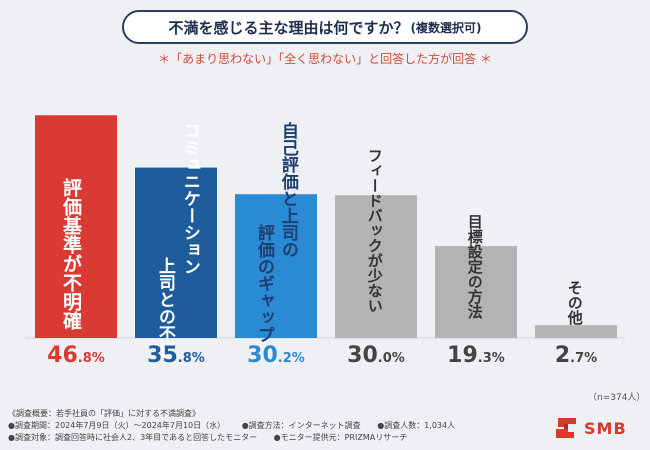 This screenshot has width=650, height=450. I want to click on value-label-5: 19.3%, so click(476, 355).